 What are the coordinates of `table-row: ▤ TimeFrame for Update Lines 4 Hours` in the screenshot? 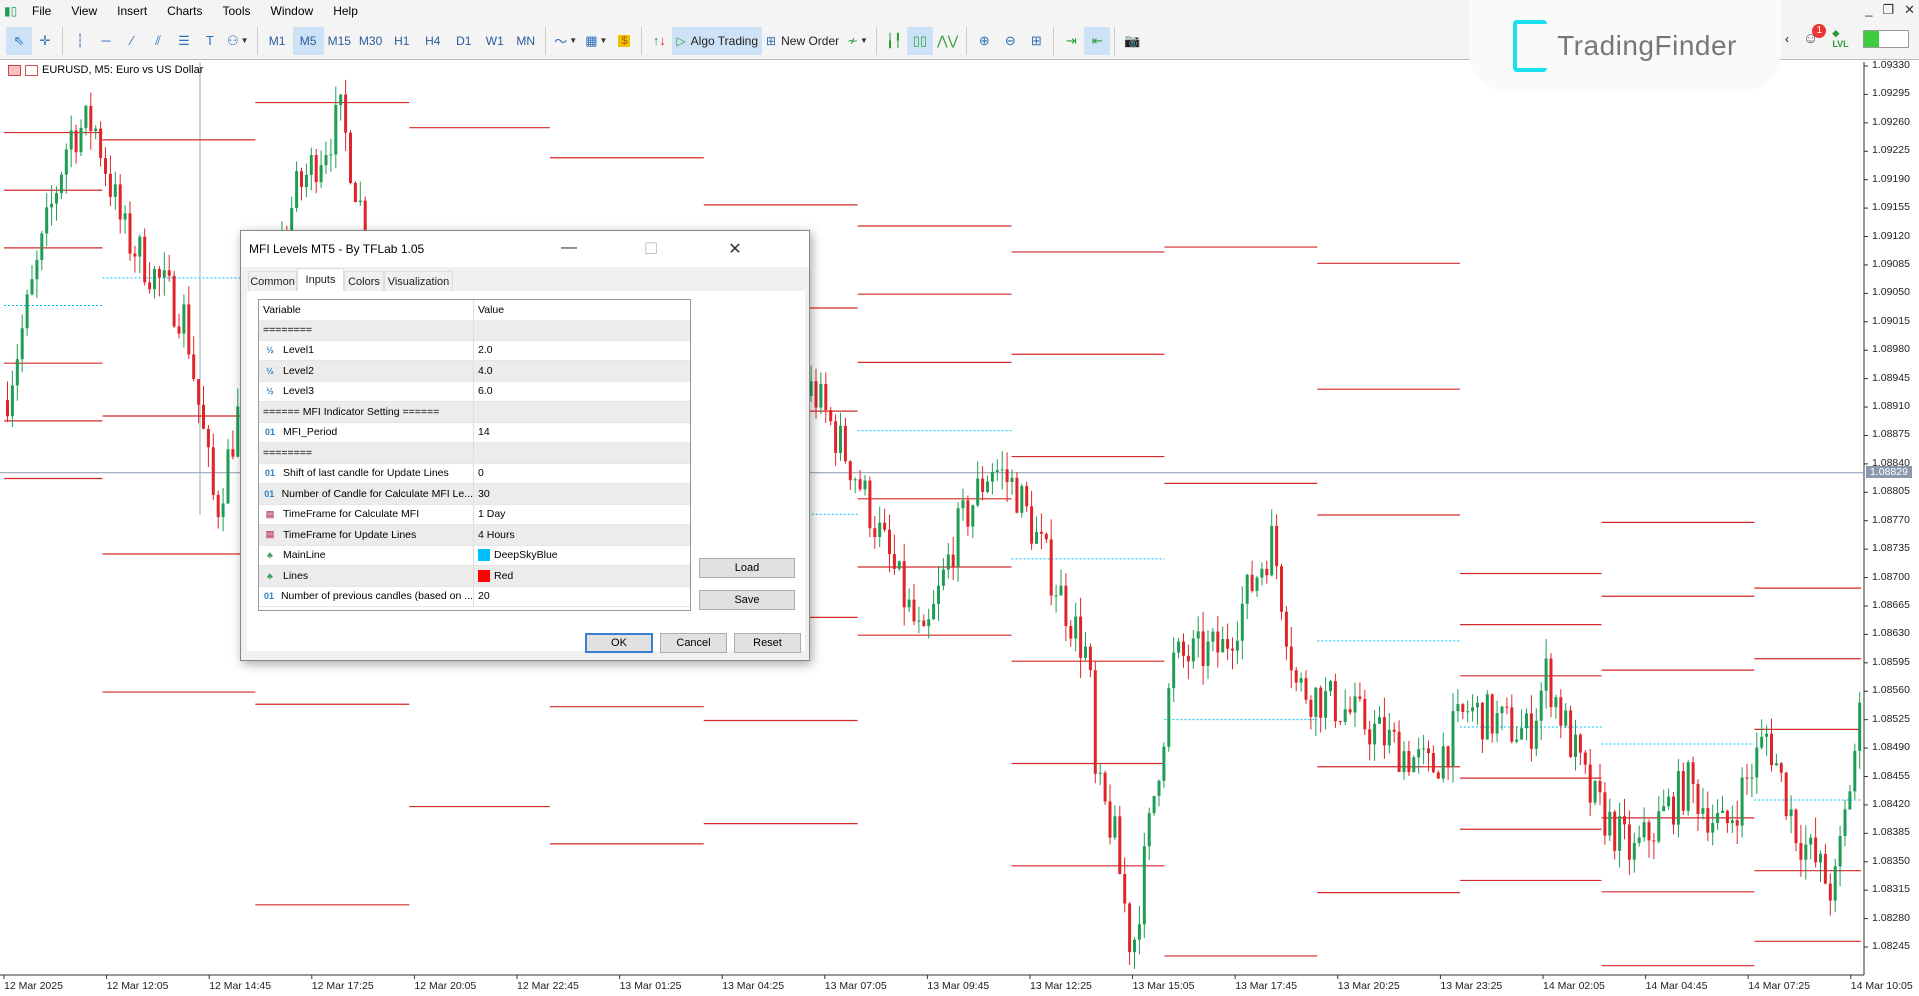 It's located at (474, 535).